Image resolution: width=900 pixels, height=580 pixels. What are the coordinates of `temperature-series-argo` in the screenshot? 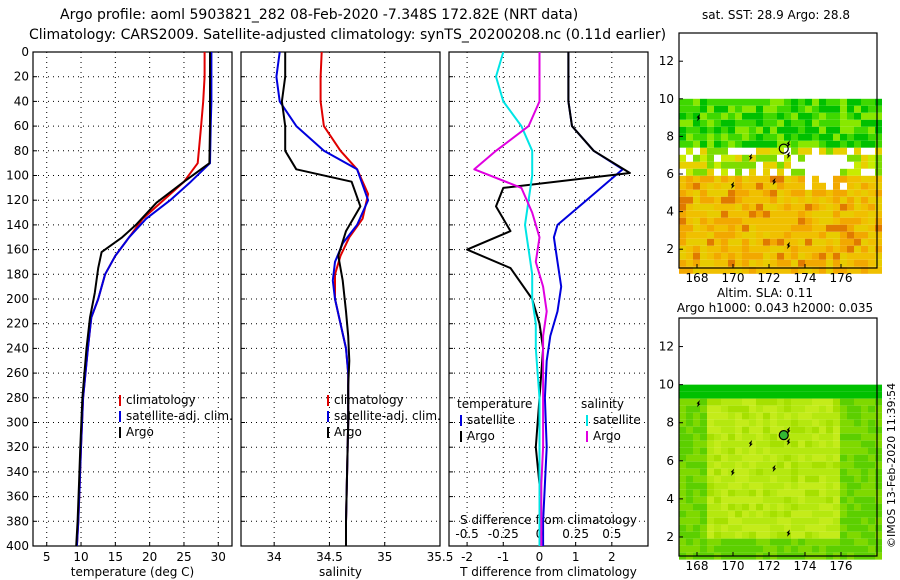 It's located at (143, 299).